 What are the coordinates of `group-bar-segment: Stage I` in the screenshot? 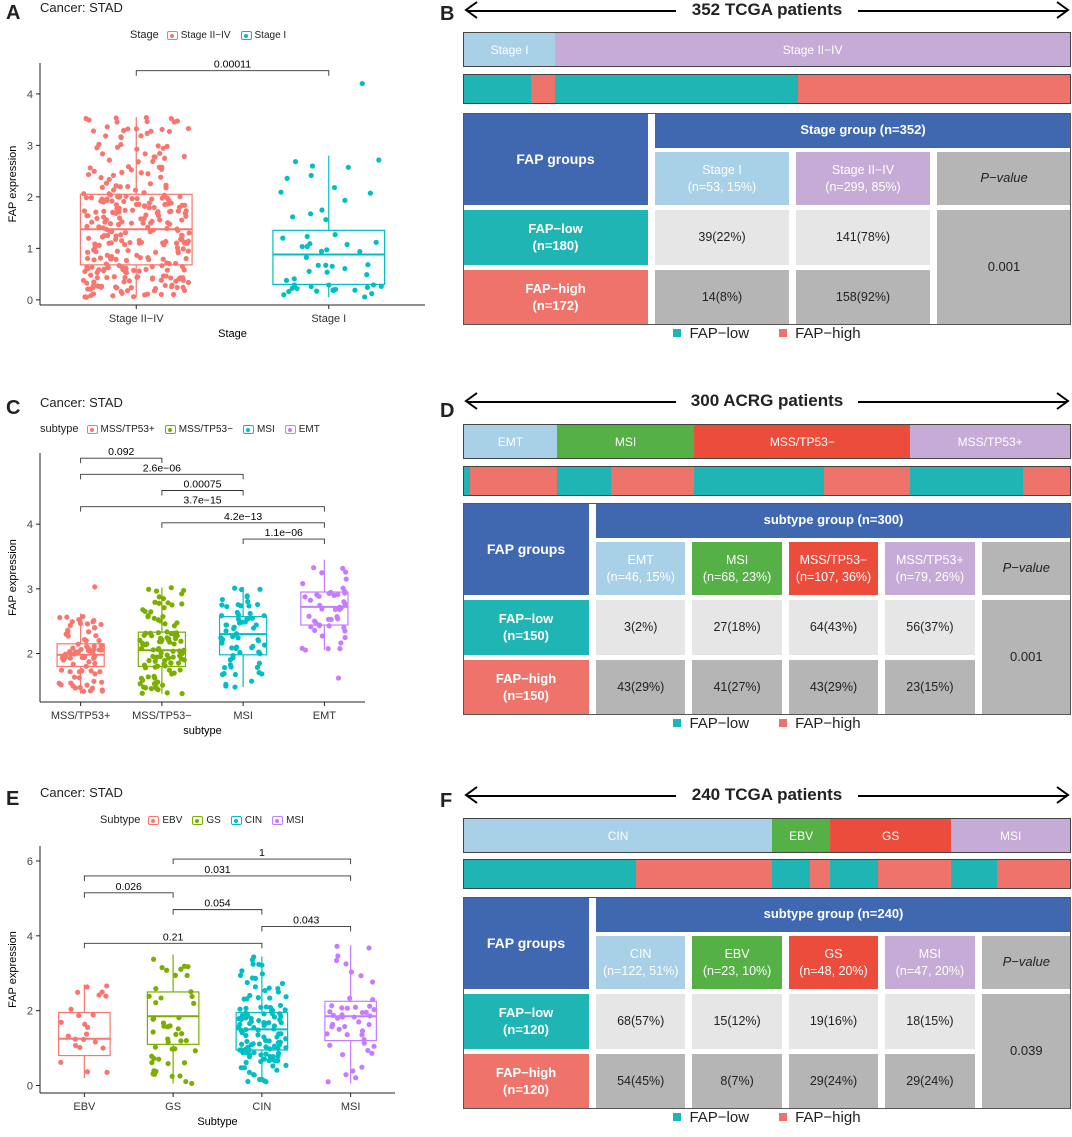 It's located at (510, 49).